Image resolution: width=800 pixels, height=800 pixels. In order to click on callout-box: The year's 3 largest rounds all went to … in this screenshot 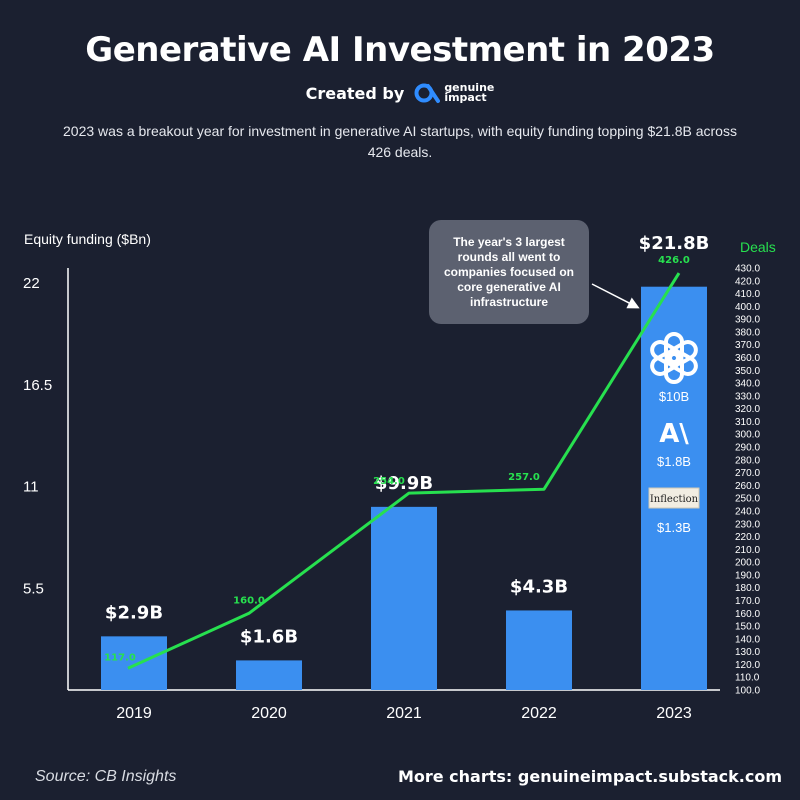, I will do `click(509, 272)`.